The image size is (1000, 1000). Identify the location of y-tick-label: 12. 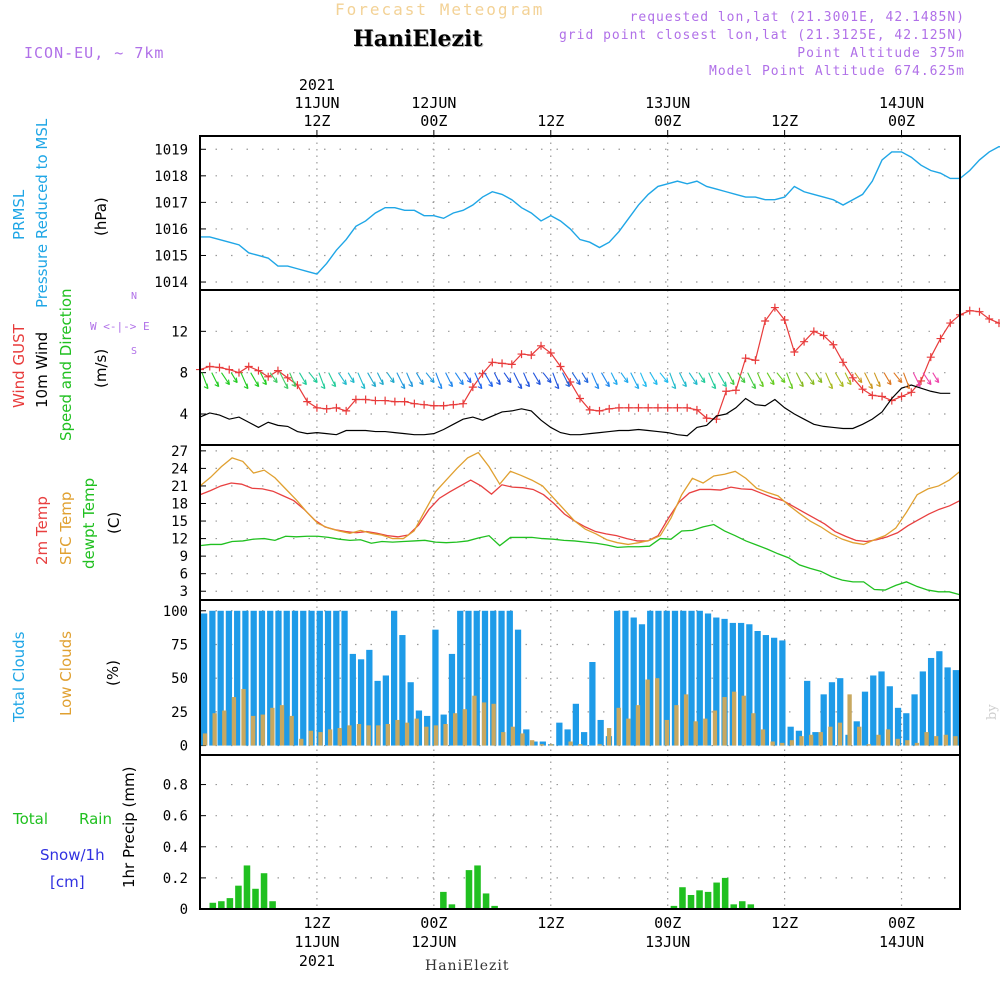
(179, 540).